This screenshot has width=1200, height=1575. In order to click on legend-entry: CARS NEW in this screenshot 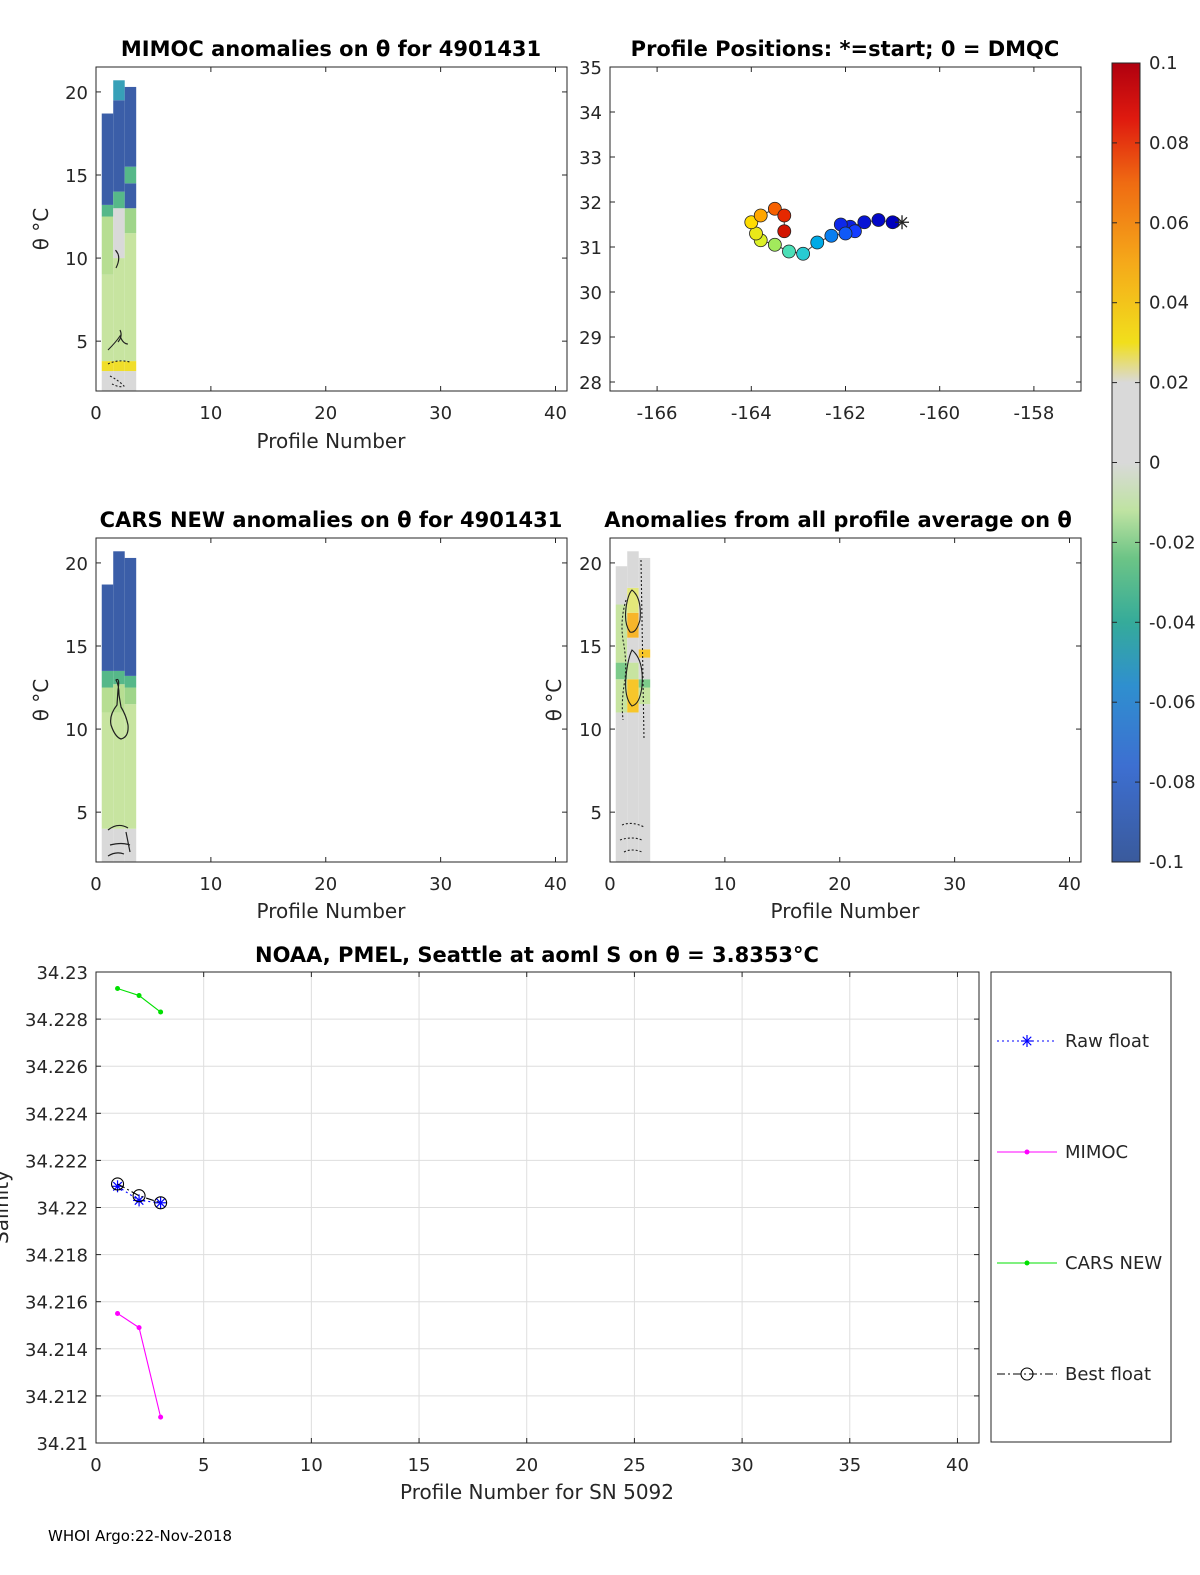, I will do `click(1079, 1263)`.